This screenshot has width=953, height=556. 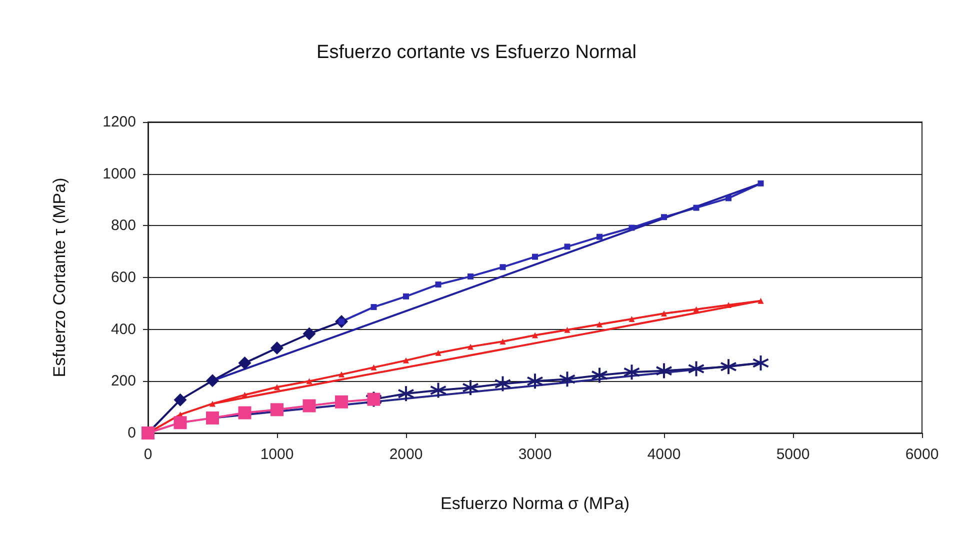 I want to click on y-tick-label: 1200, so click(x=119, y=122).